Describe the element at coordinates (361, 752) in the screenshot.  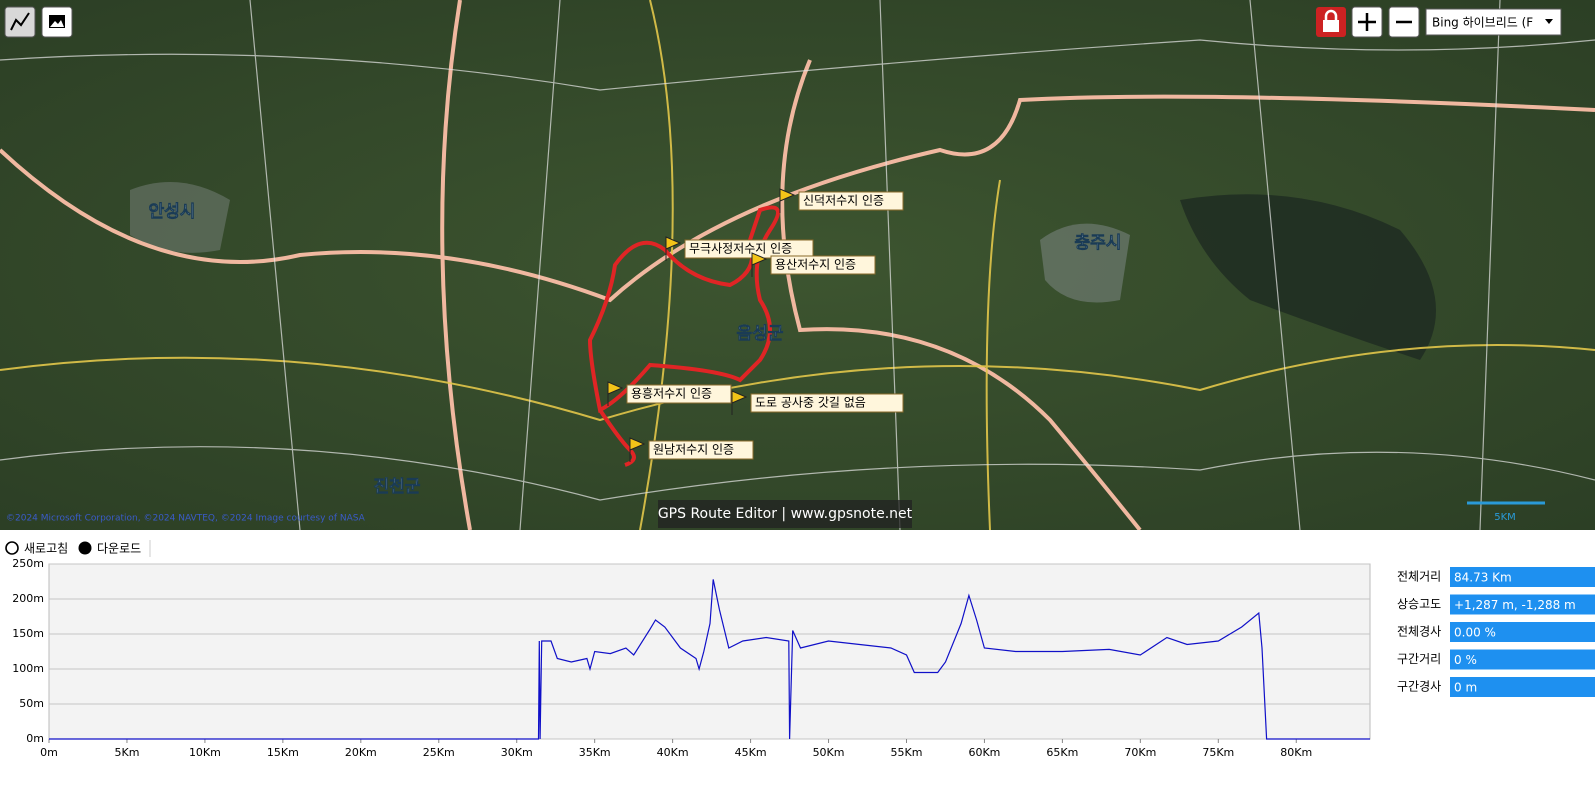
I see `x-tick-label: 20Km` at that location.